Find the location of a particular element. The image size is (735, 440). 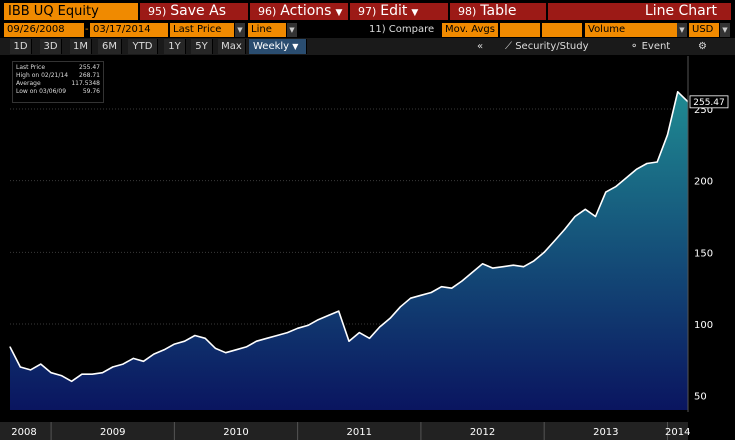

actions-num: 96) is located at coordinates (267, 11).